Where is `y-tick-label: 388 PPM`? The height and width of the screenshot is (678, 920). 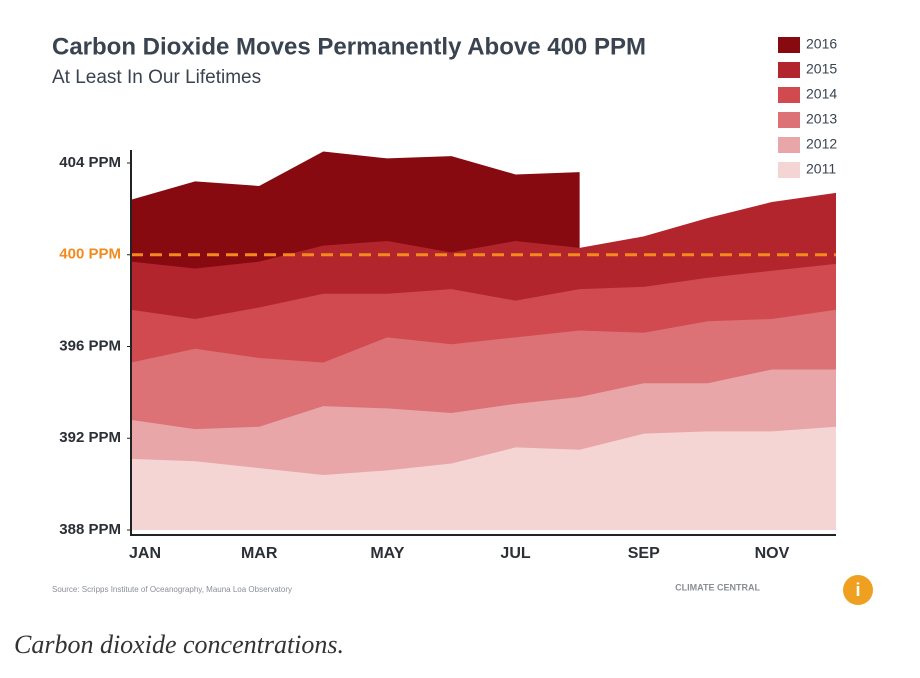 y-tick-label: 388 PPM is located at coordinates (90, 529).